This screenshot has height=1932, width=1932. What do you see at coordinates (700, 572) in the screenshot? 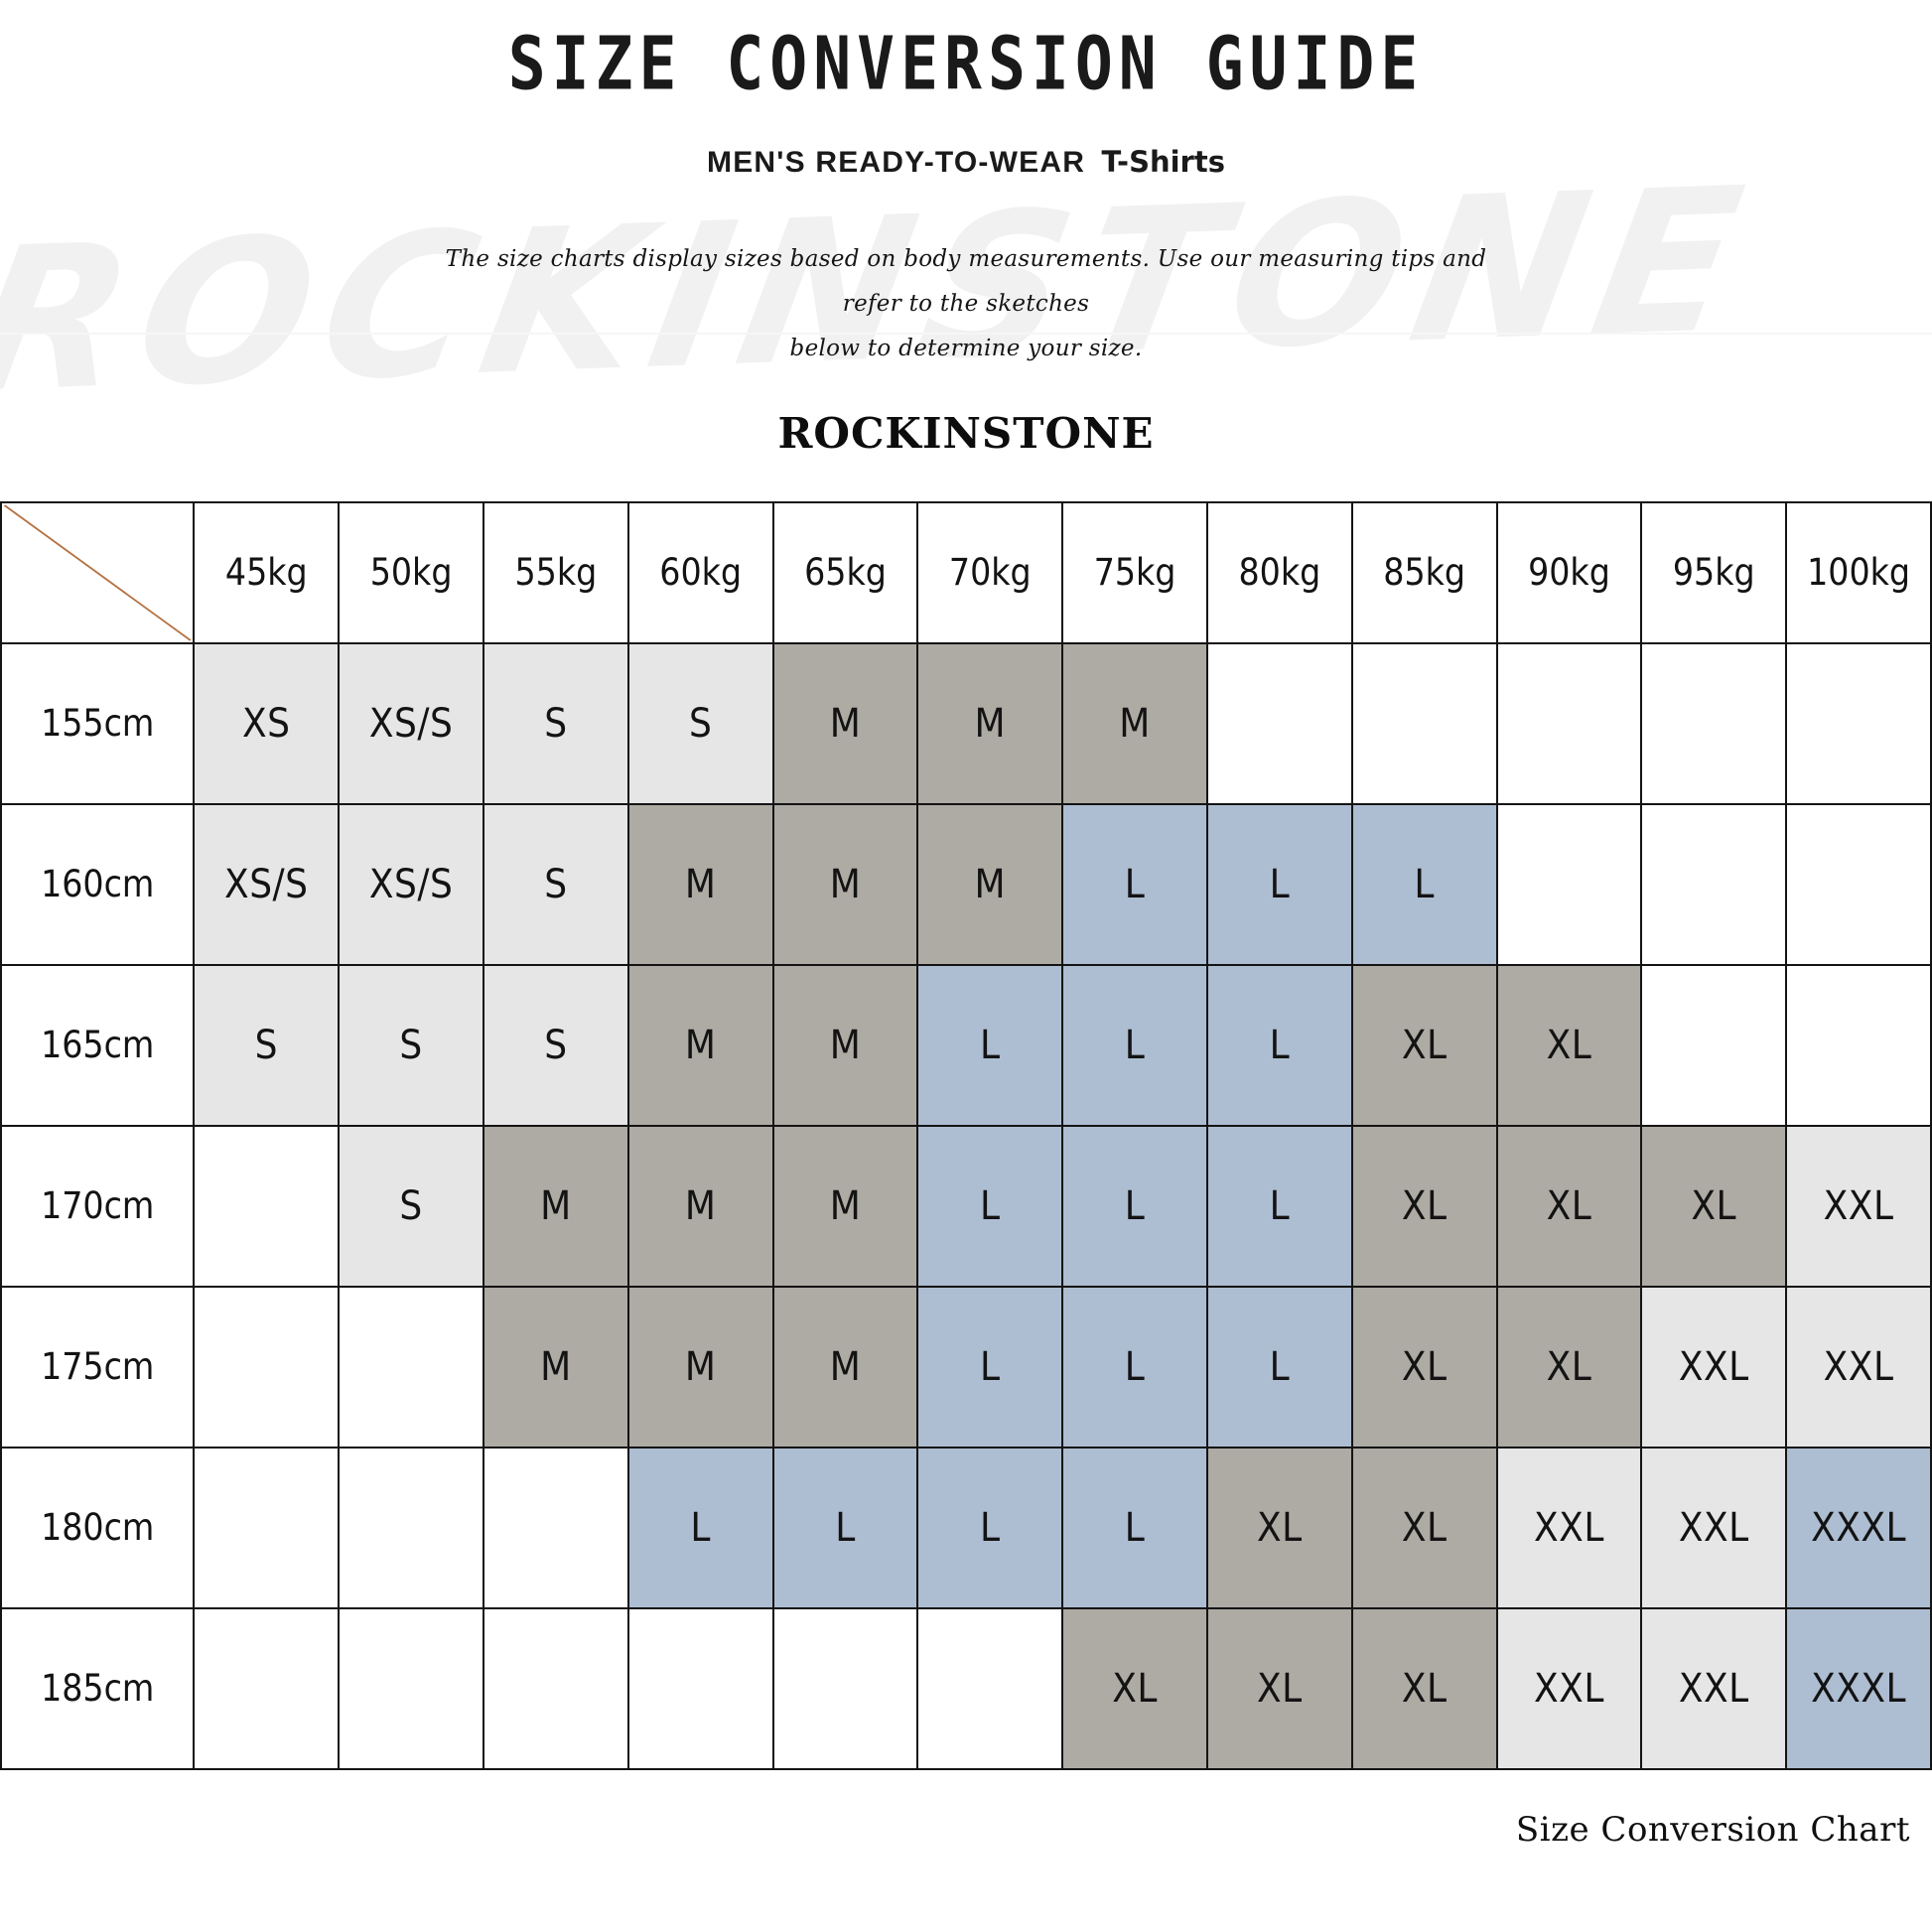
I see `weight-column-header: 60kg` at bounding box center [700, 572].